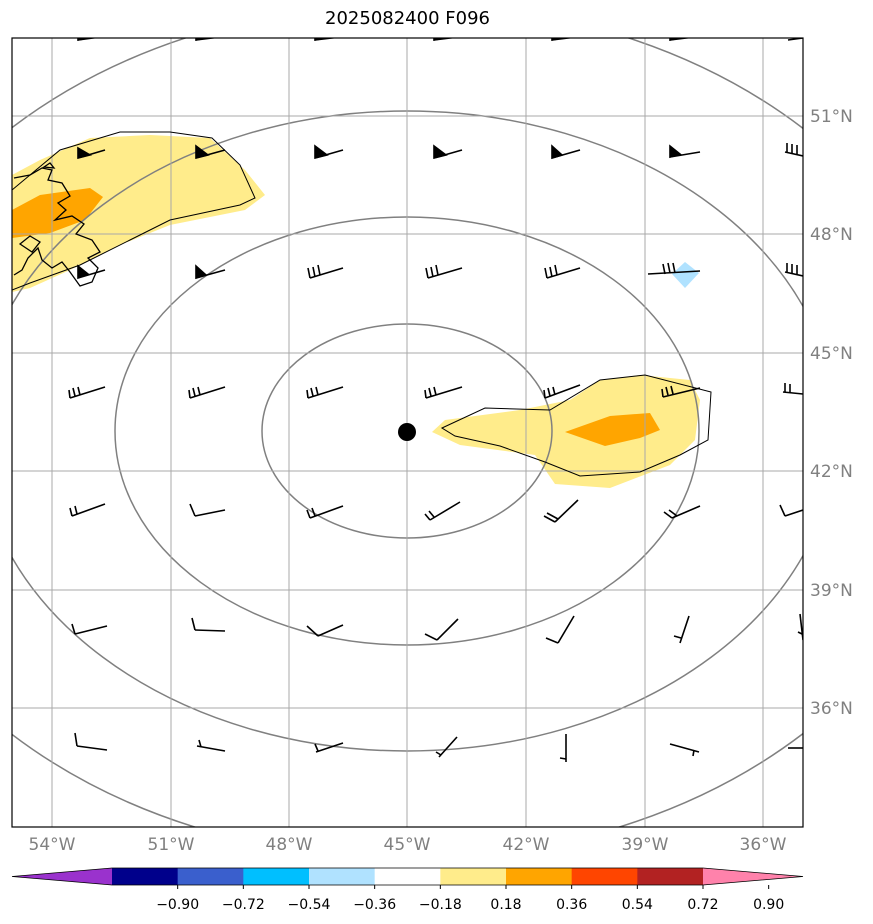  I want to click on lon-labels: 54°W 51°W 48°W 45°W 42°W 39°W 36°W, so click(408, 845).